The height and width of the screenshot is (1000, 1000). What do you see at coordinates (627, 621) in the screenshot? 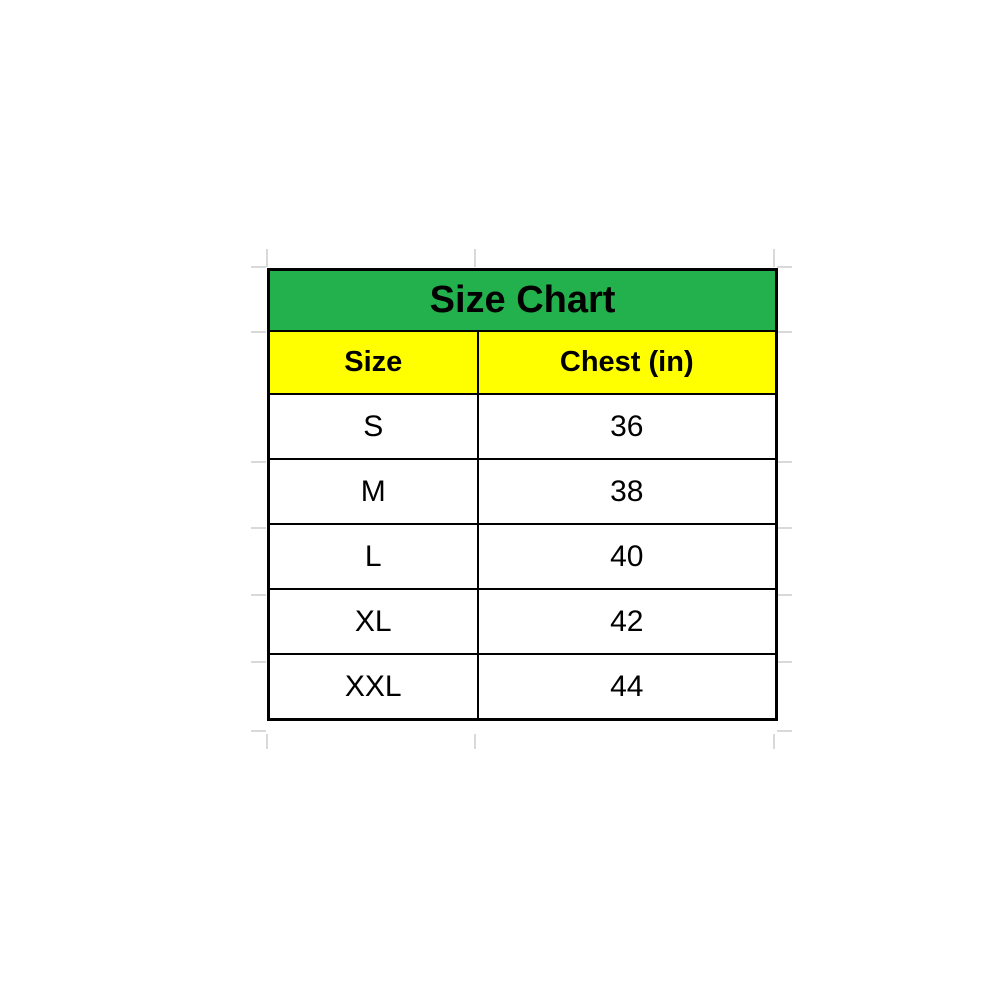
I see `chest-cell: 42` at bounding box center [627, 621].